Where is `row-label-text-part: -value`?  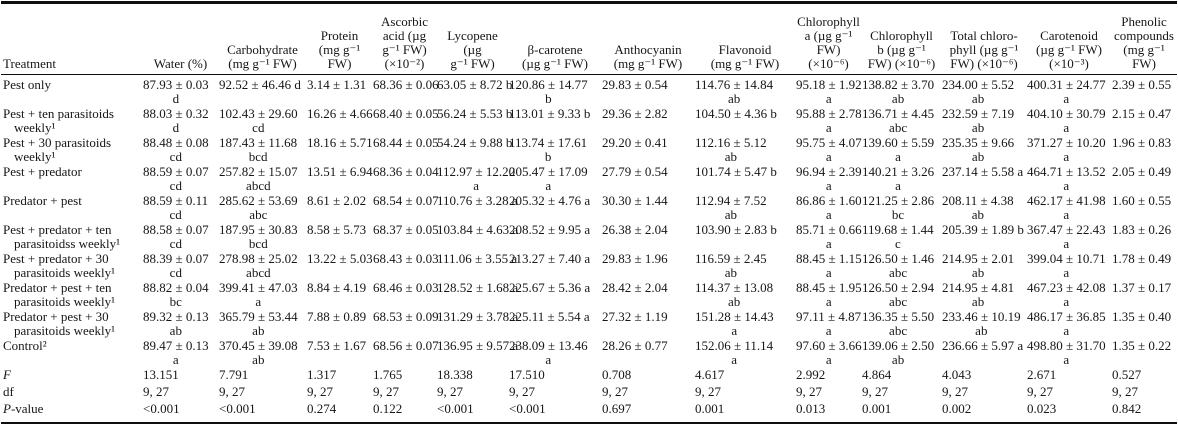
row-label-text-part: -value is located at coordinates (27, 408).